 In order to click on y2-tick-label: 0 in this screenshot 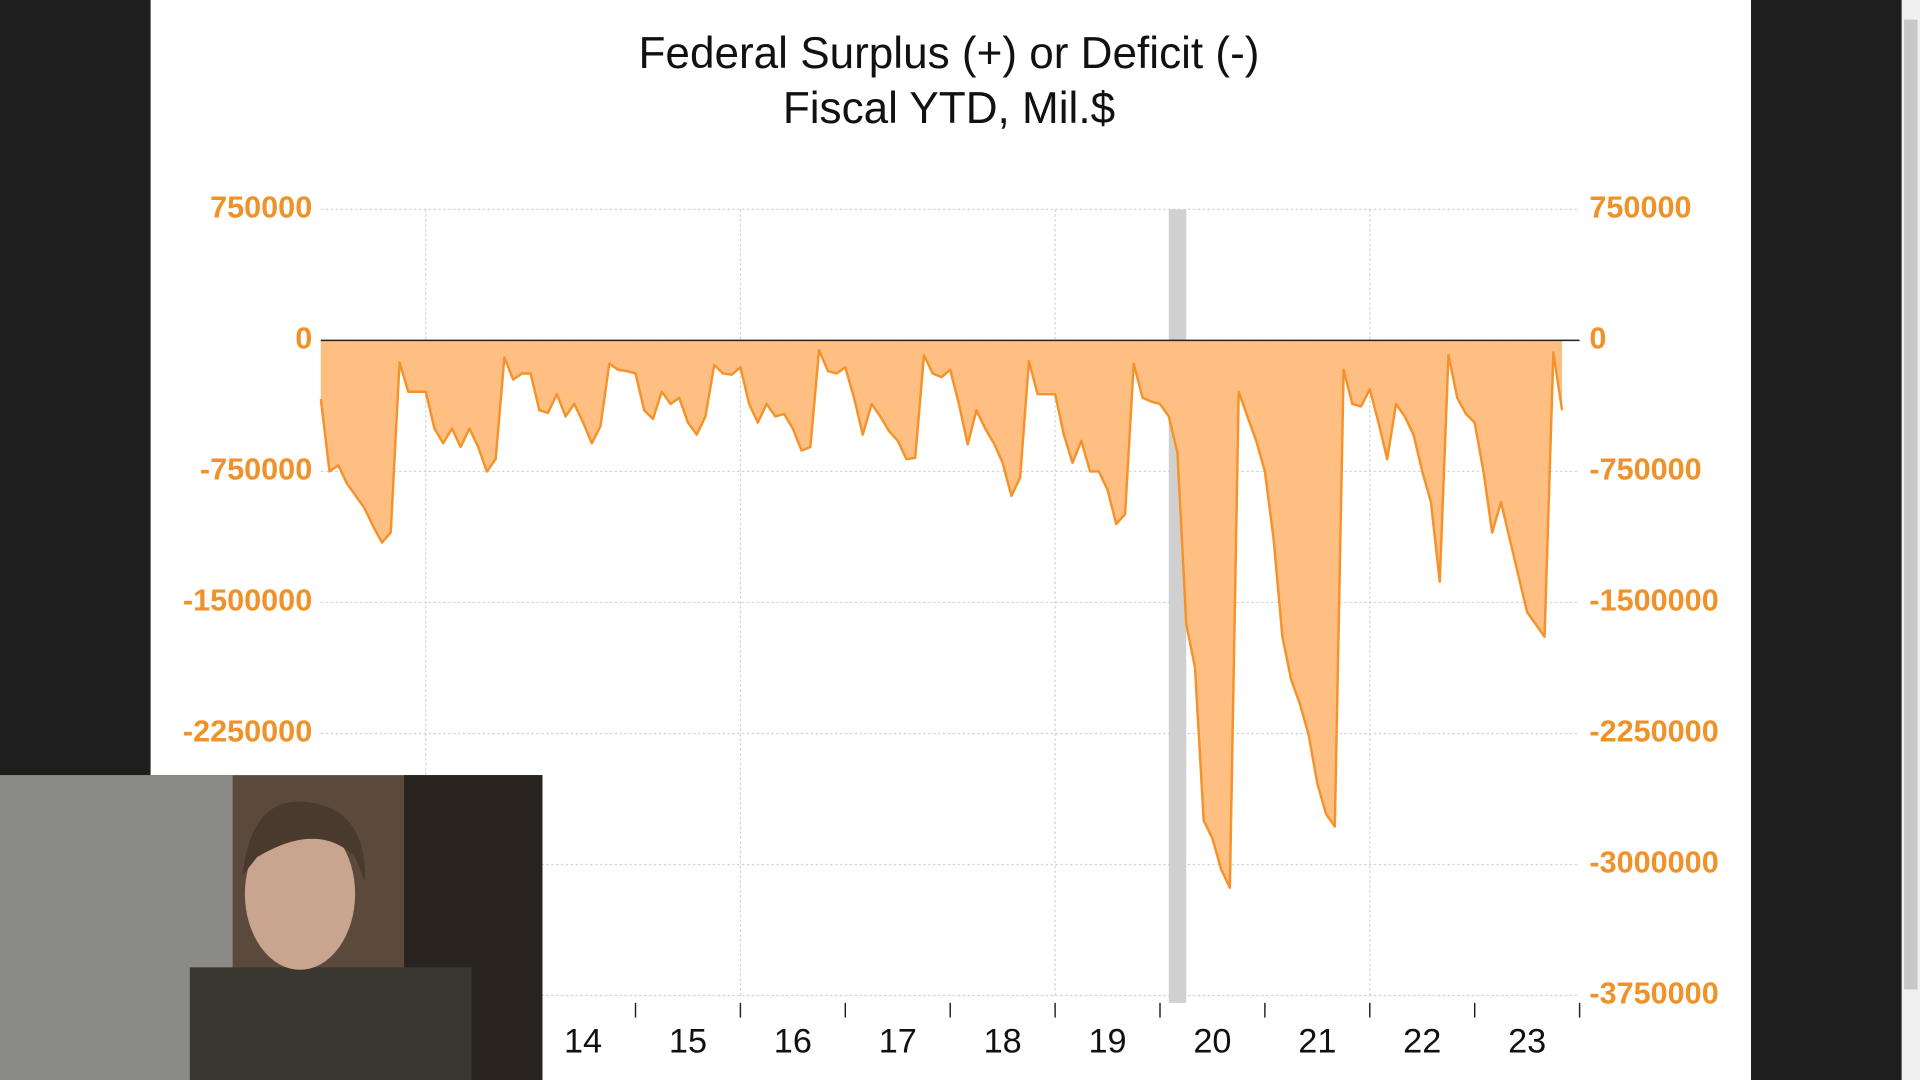, I will do `click(1597, 339)`.